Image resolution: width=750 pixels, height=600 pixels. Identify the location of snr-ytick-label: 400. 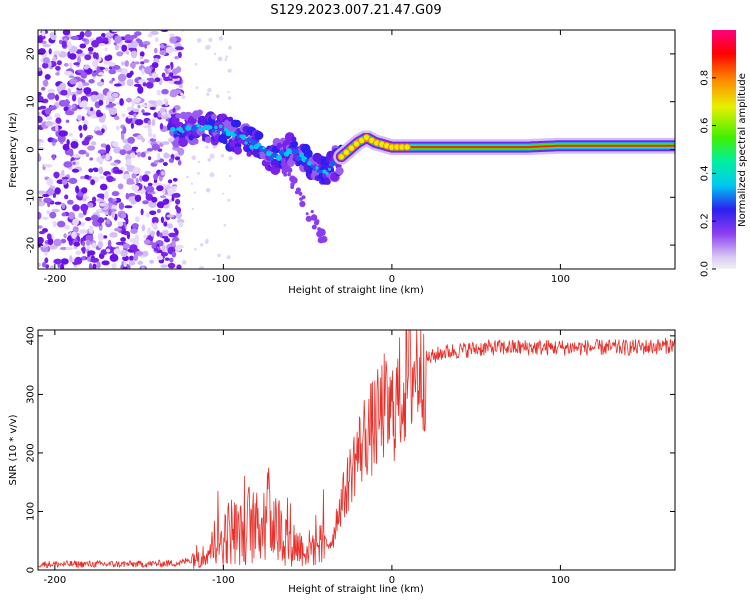
(31, 335).